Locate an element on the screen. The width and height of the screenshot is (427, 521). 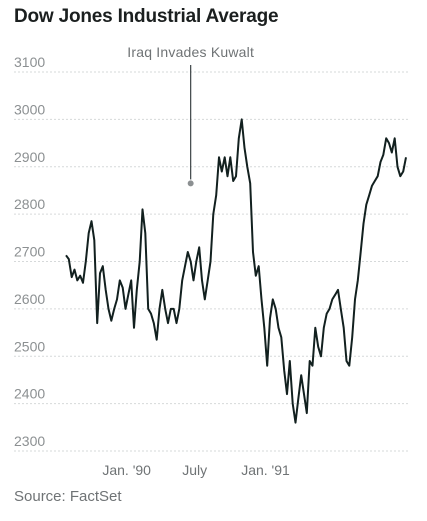
annotation-marker is located at coordinates (190, 183).